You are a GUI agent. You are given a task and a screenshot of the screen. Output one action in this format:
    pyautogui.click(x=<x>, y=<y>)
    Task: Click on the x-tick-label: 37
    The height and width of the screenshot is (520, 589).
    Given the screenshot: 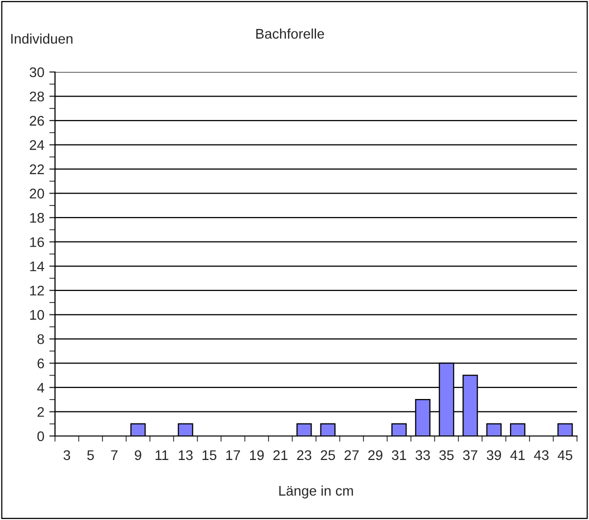 What is the action you would take?
    pyautogui.click(x=470, y=455)
    